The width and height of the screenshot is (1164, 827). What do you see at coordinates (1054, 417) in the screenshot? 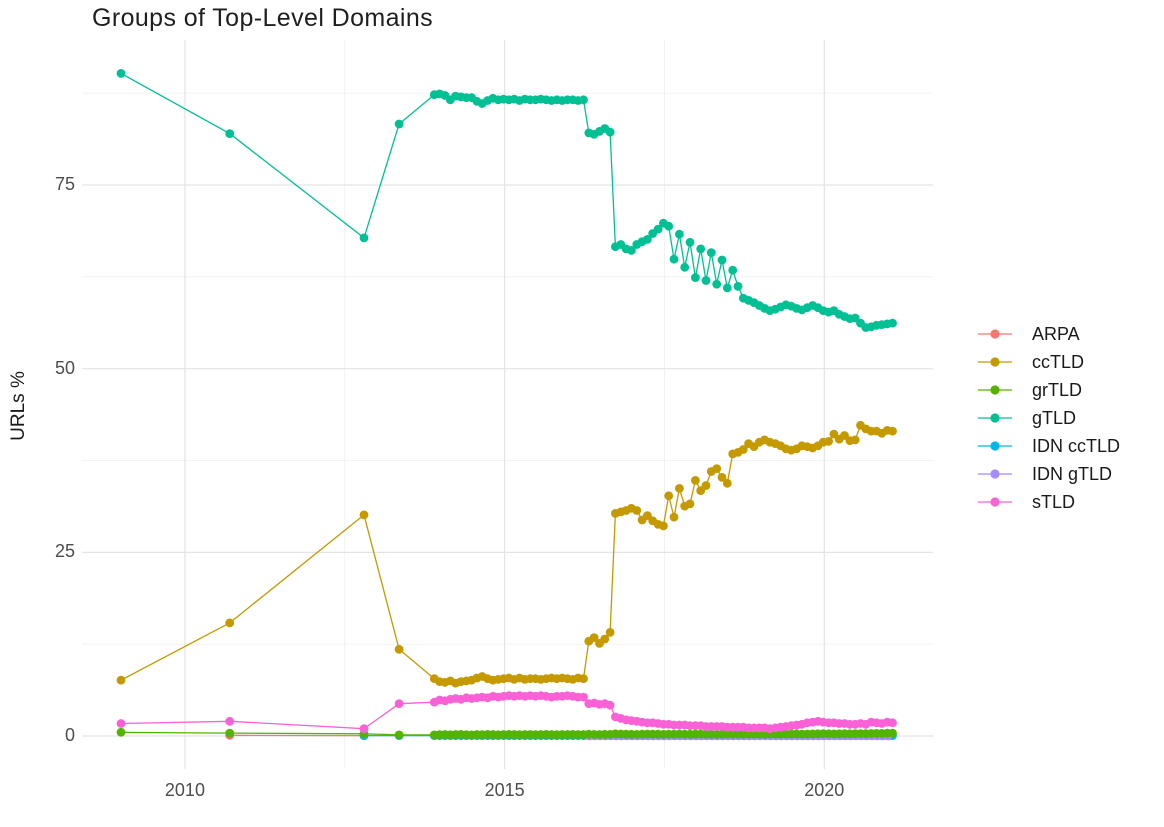
I see `legend-item-label: gTLD` at bounding box center [1054, 417].